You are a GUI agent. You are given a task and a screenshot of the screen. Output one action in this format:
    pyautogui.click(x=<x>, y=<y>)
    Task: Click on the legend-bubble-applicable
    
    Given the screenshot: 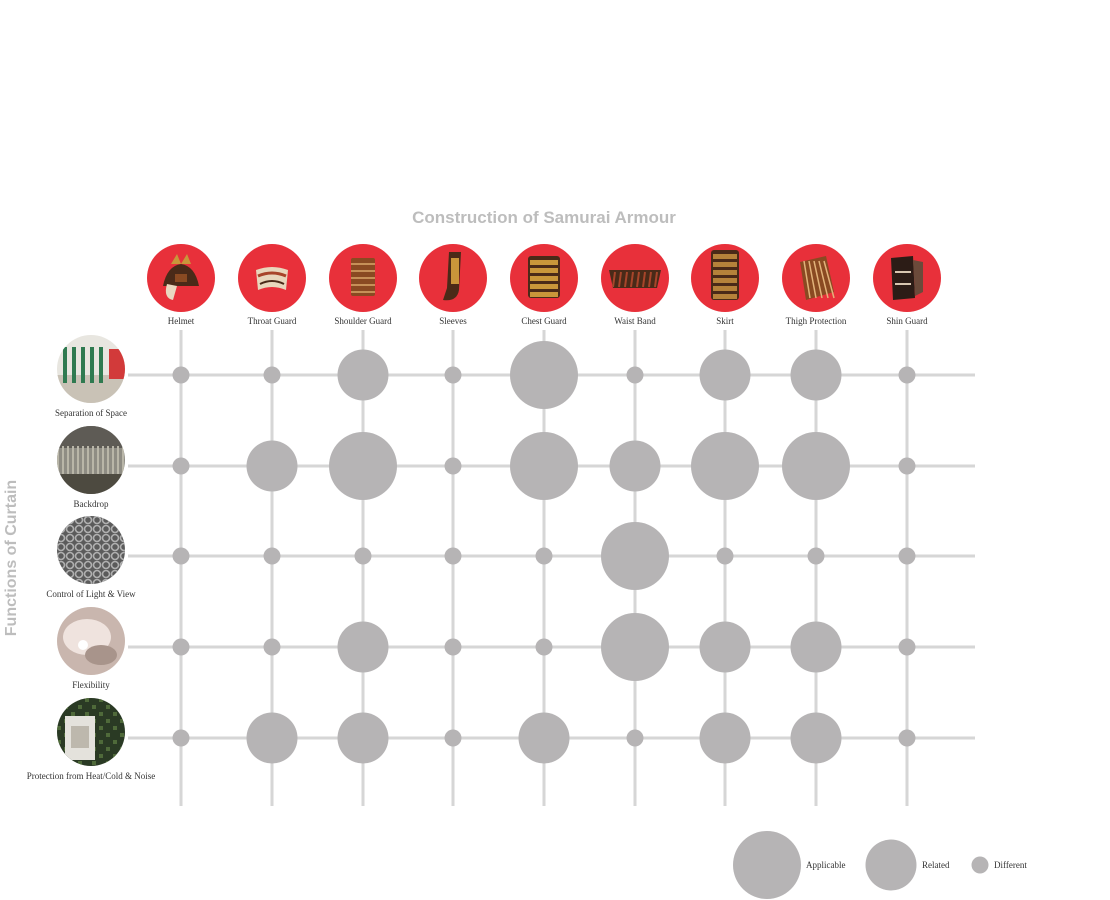 What is the action you would take?
    pyautogui.click(x=767, y=865)
    